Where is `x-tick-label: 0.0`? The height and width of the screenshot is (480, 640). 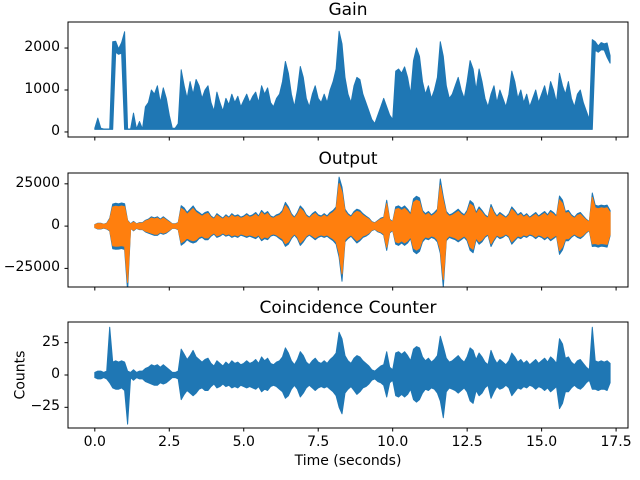 x-tick-label: 0.0 is located at coordinates (94, 442).